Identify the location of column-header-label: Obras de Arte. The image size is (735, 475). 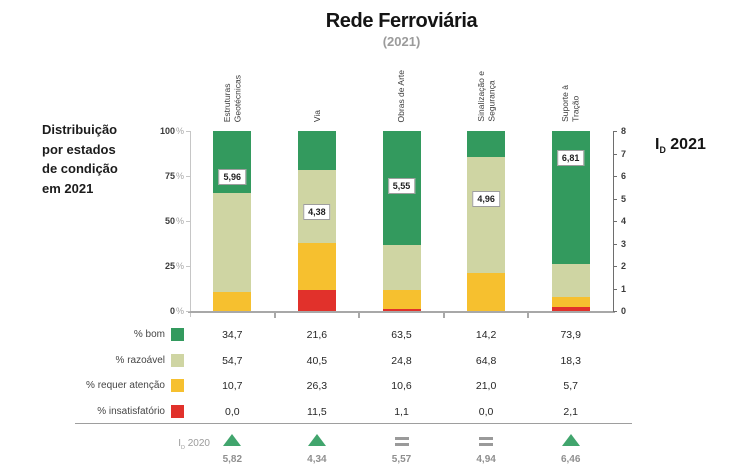
(401, 95).